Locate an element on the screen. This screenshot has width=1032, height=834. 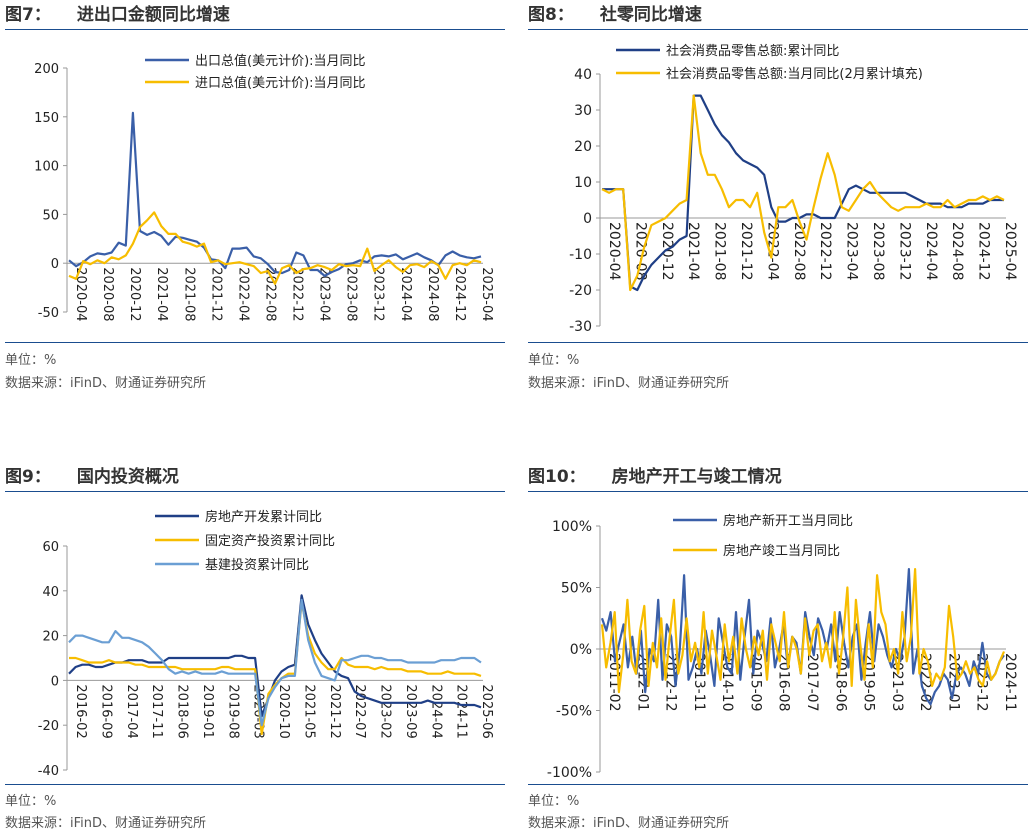
x-tick-label: 2017-04 is located at coordinates (131, 711).